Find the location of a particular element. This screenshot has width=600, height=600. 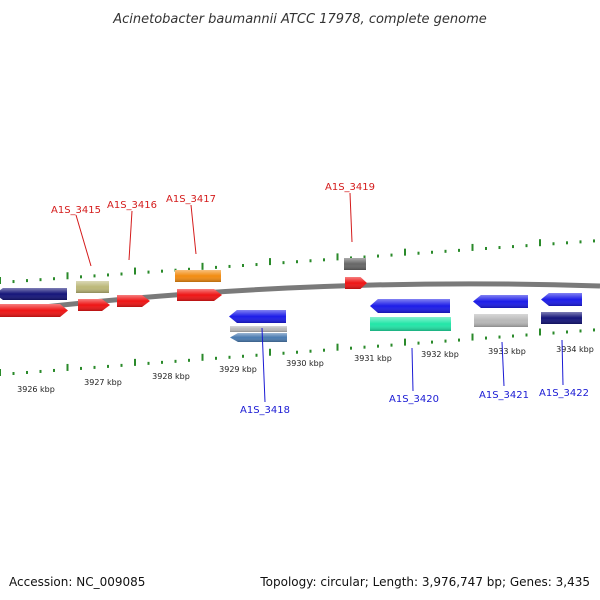

gene-arrow-orange-shade is located at coordinates (198, 276).